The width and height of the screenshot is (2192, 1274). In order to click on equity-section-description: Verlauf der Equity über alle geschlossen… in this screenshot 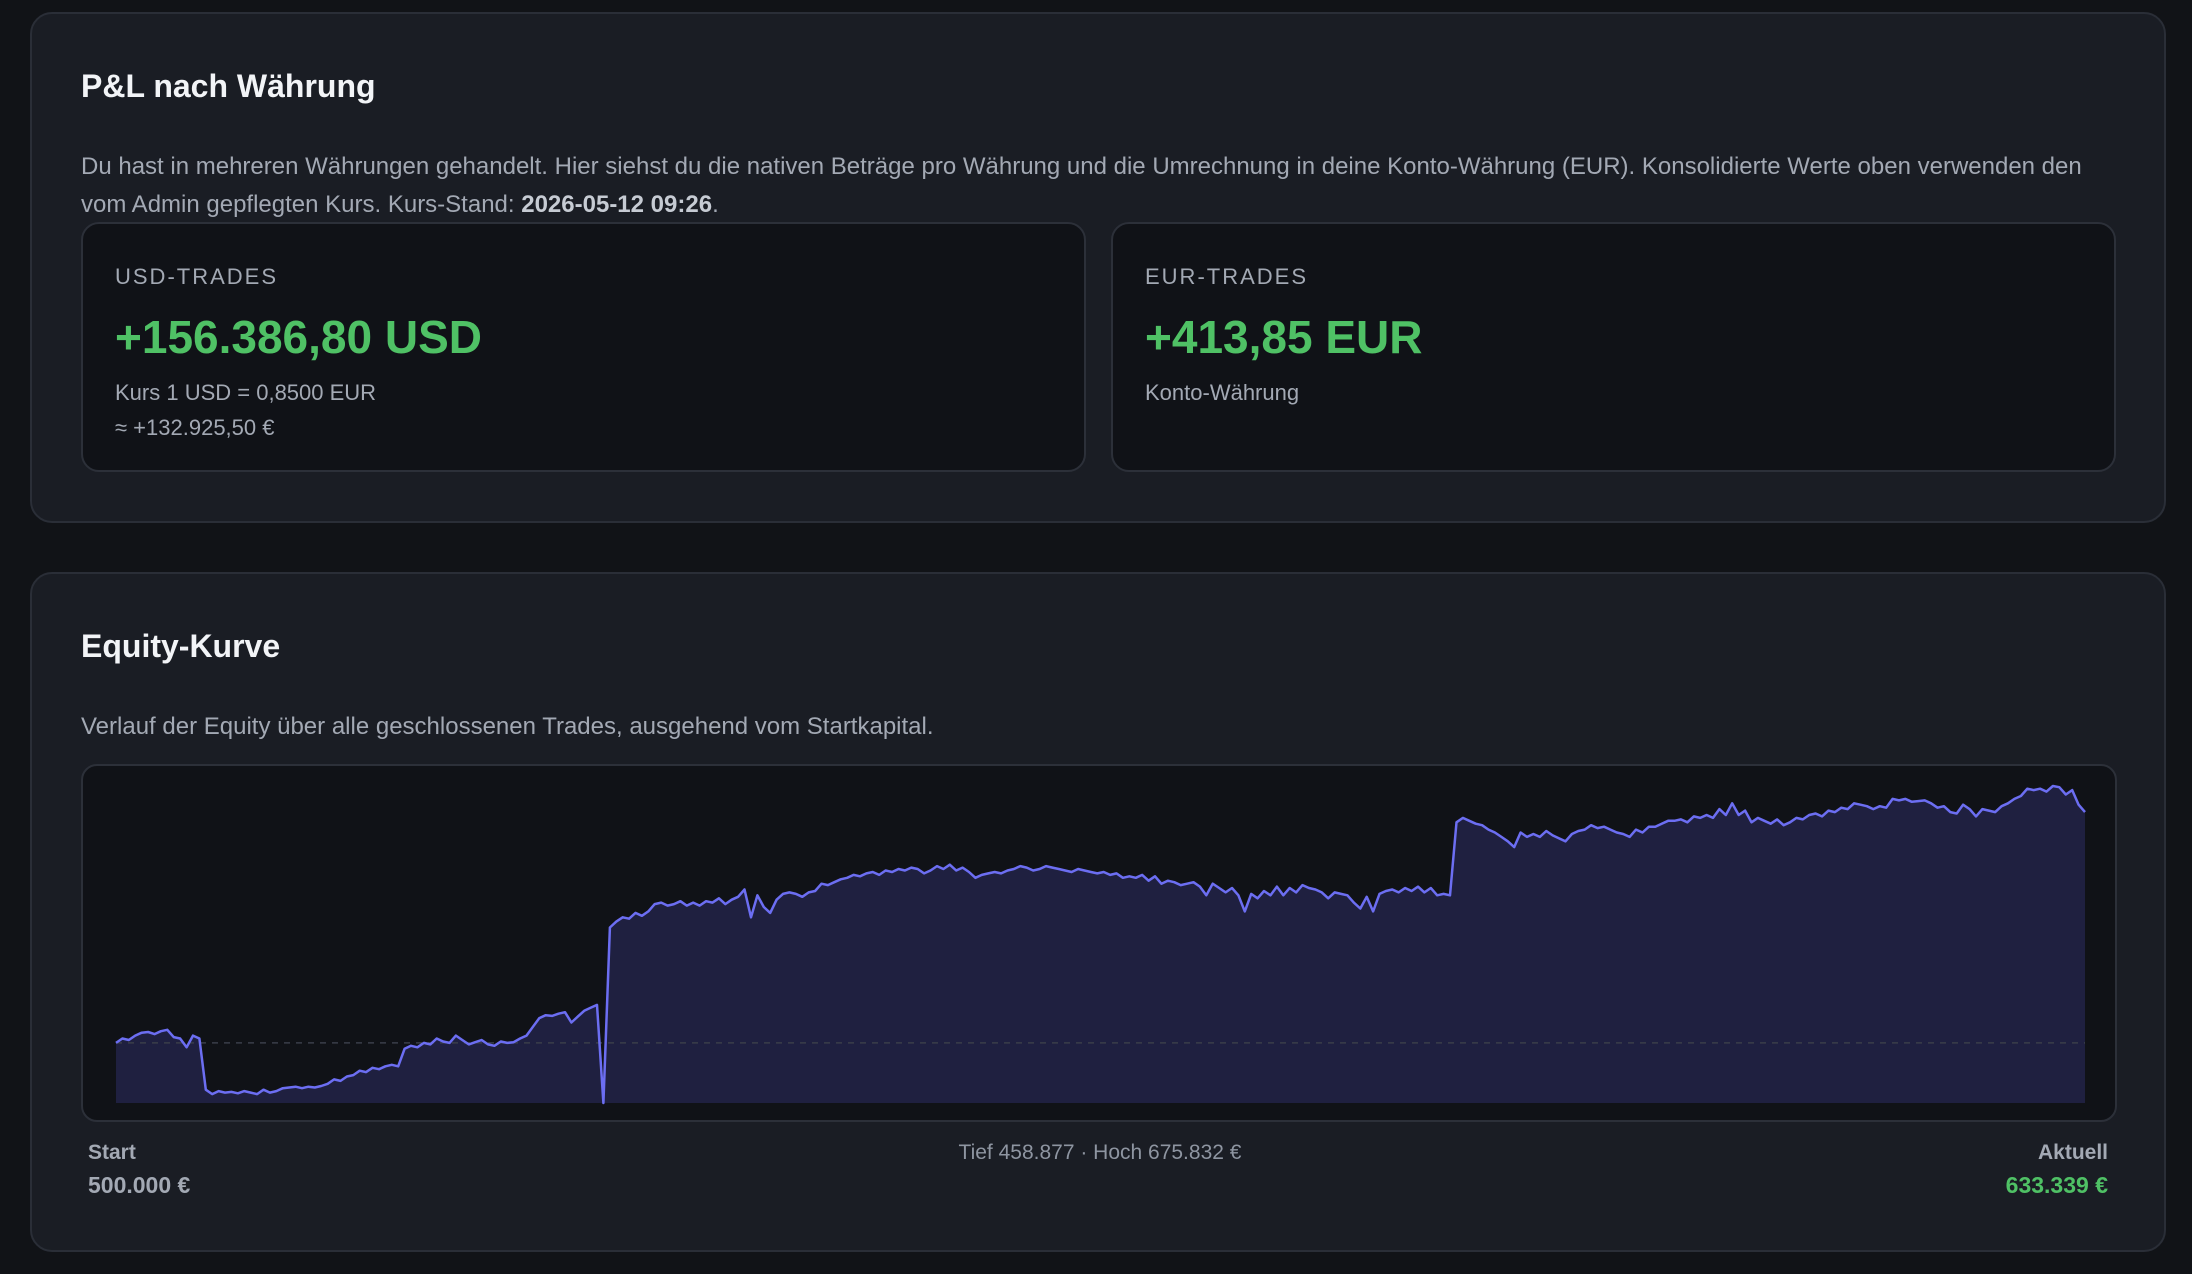, I will do `click(507, 726)`.